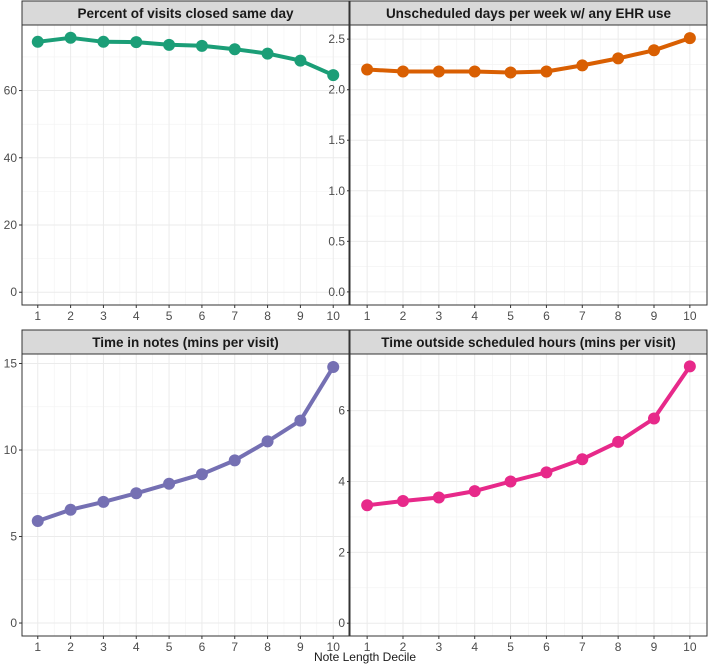 The image size is (709, 667). Describe the element at coordinates (11, 450) in the screenshot. I see `y-tick-label: 10` at that location.